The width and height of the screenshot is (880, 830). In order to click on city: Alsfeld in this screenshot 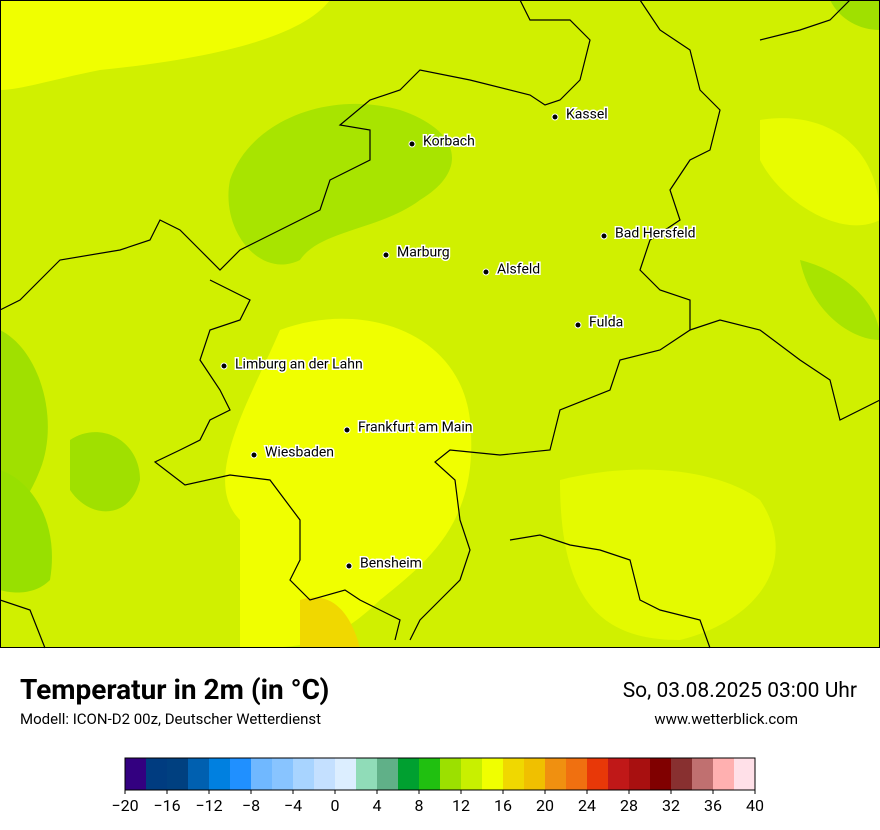, I will do `click(512, 269)`.